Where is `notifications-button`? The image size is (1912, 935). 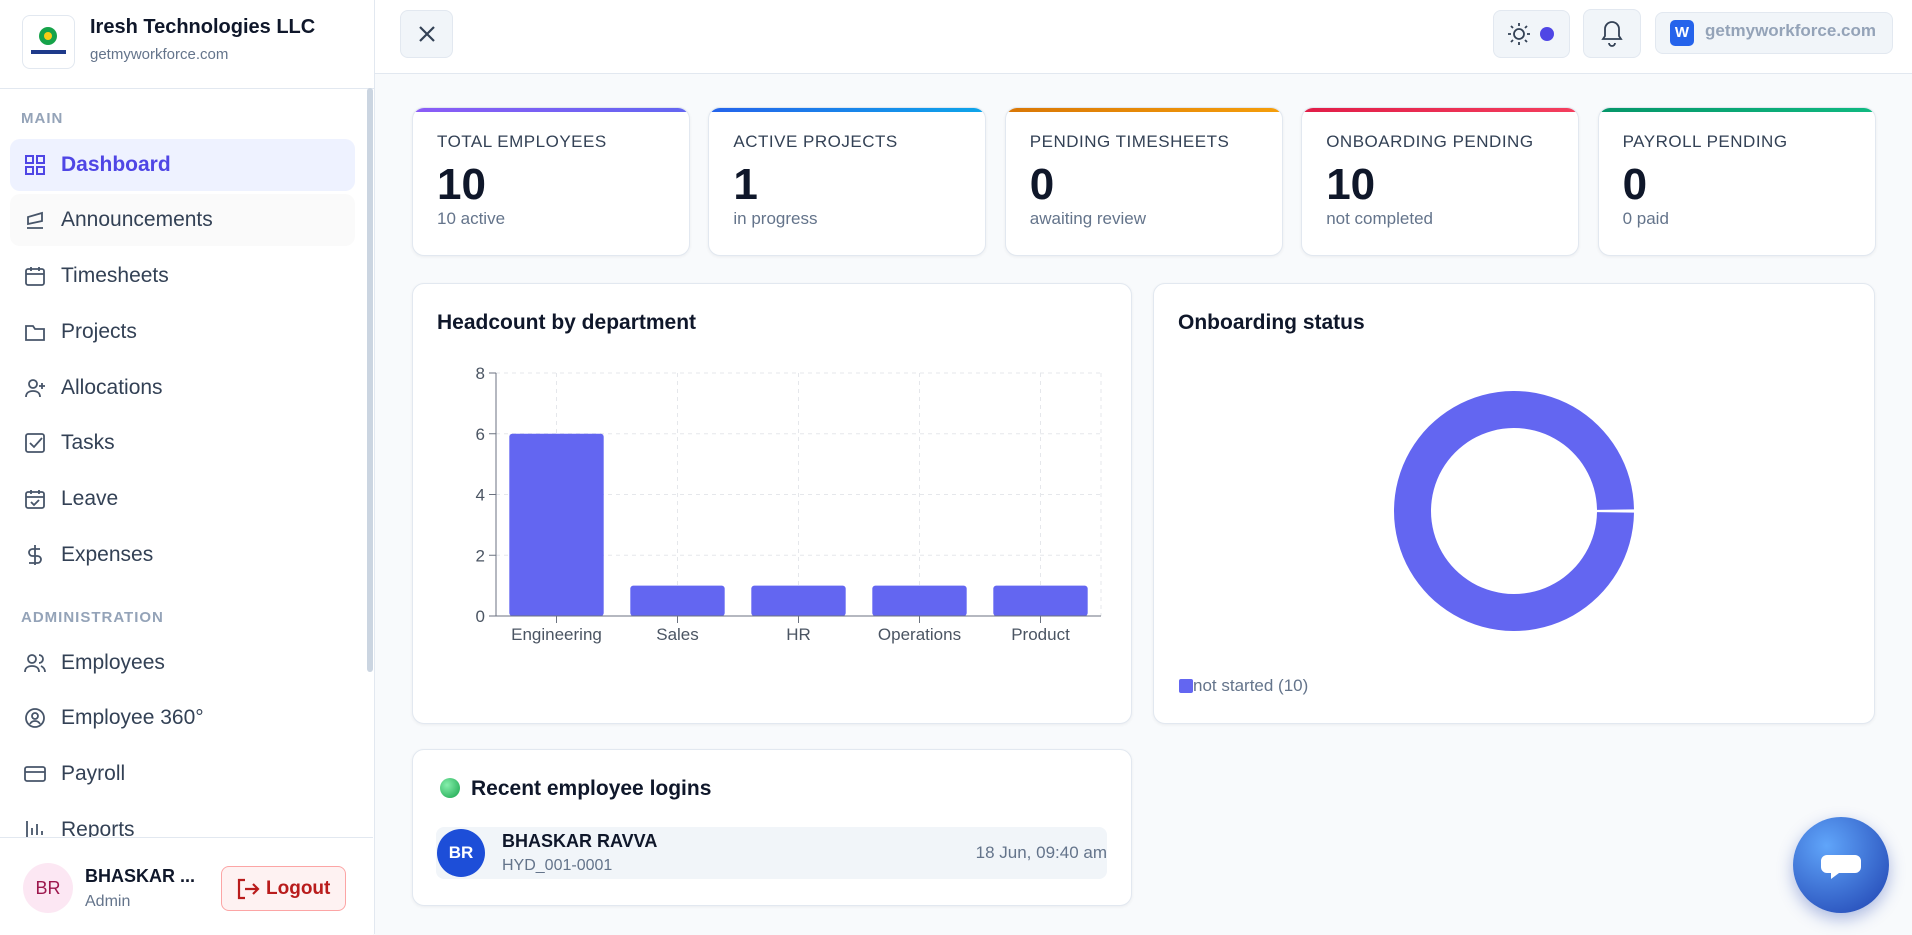 notifications-button is located at coordinates (1612, 33).